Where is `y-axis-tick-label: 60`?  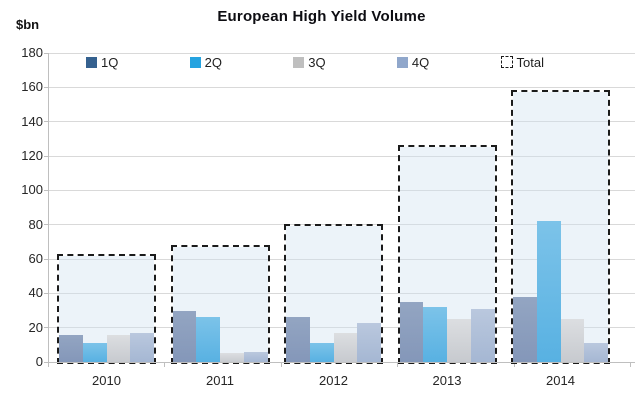
y-axis-tick-label: 60 is located at coordinates (35, 258).